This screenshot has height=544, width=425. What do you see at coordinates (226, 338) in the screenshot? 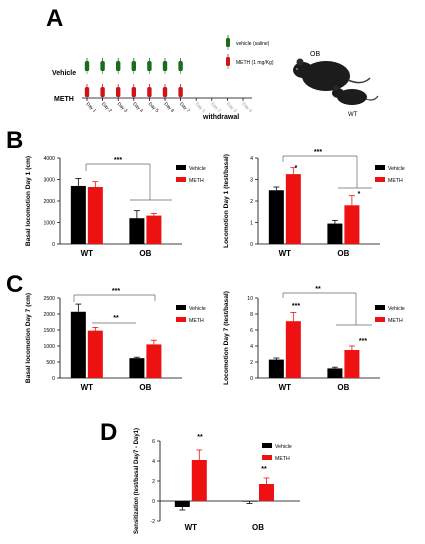
I see `y-axis-title: Locomotion Day 7 (test/basal)` at bounding box center [226, 338].